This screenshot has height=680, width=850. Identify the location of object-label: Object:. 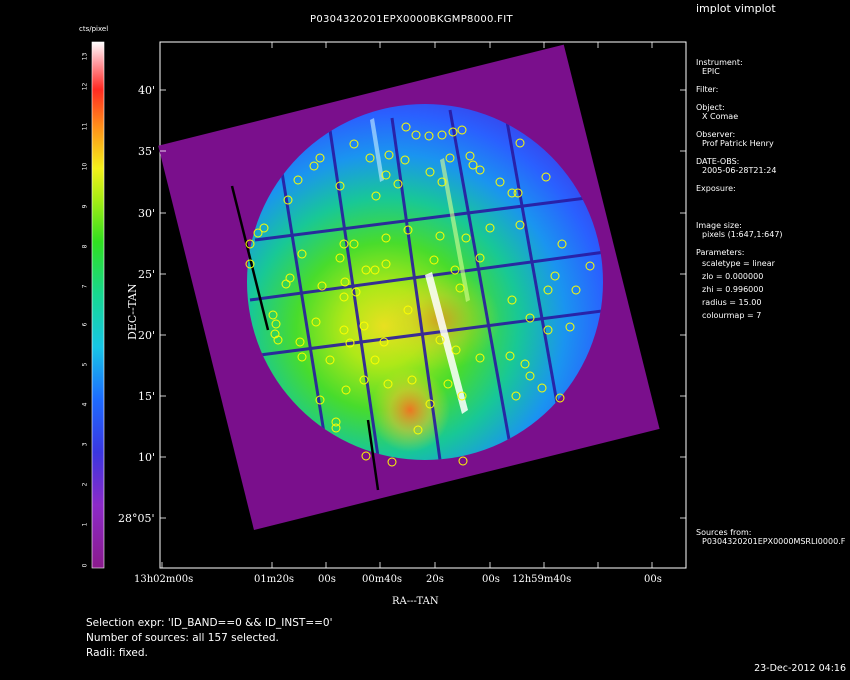
(710, 107).